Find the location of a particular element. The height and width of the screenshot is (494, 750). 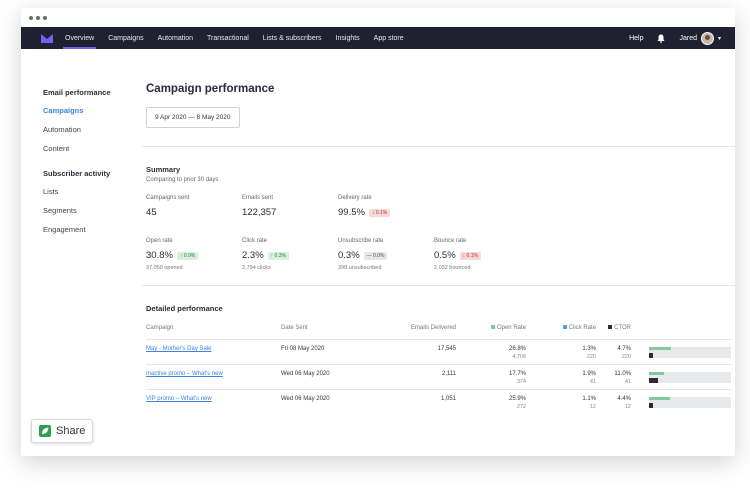

trend-badge: ↑ 0.9% is located at coordinates (187, 255).